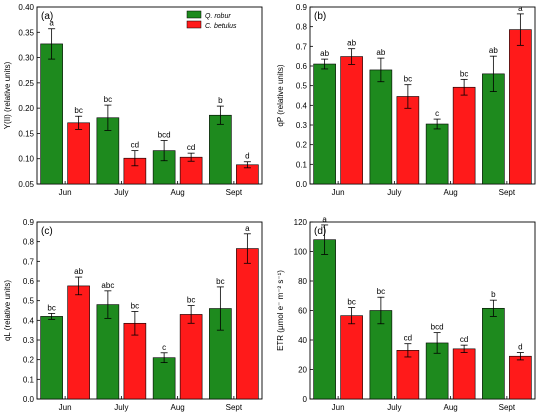 This screenshot has height=419, width=550. Describe the element at coordinates (305, 399) in the screenshot. I see `y-tick-label: 0` at that location.